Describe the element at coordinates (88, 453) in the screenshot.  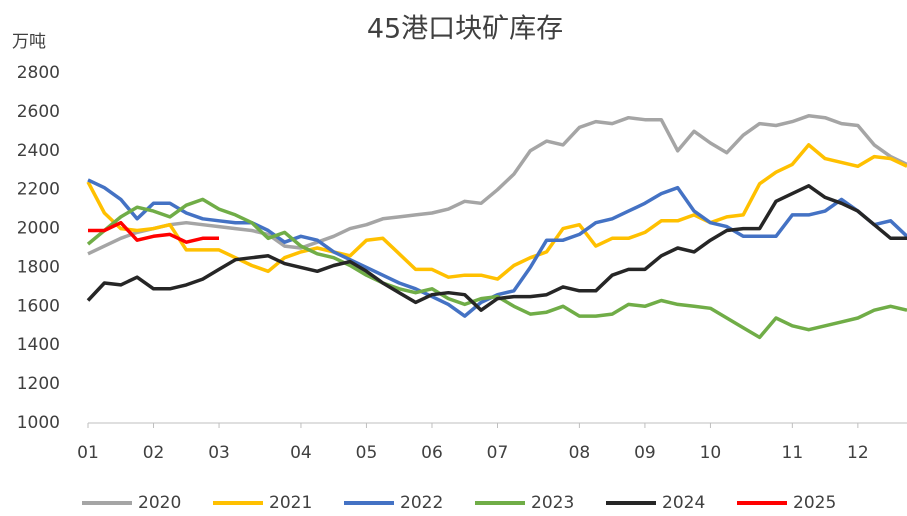
I see `x-tick-label: 01` at that location.